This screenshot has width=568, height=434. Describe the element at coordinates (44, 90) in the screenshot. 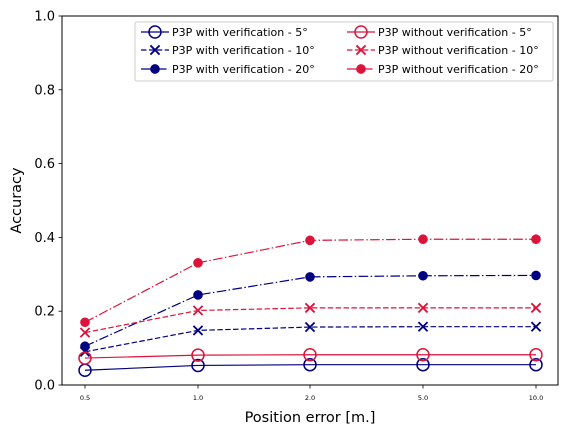

I see `y-tick-label: 0.8` at that location.